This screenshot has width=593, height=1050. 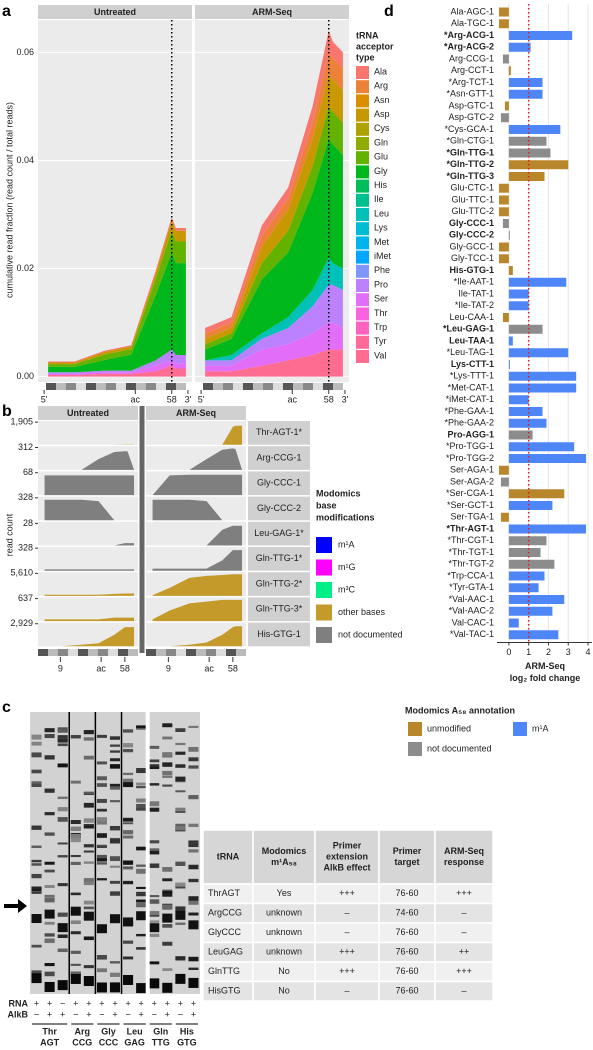 What do you see at coordinates (224, 971) in the screenshot?
I see `table-text: GlnTTG` at bounding box center [224, 971].